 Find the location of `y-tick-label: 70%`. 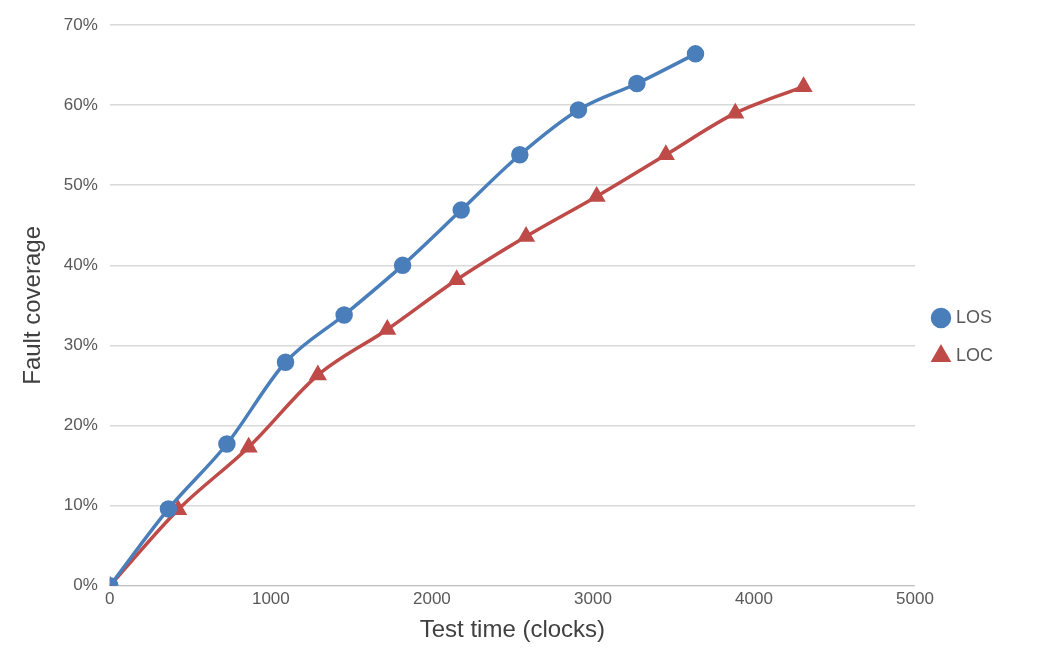

y-tick-label: 70% is located at coordinates (80, 24).